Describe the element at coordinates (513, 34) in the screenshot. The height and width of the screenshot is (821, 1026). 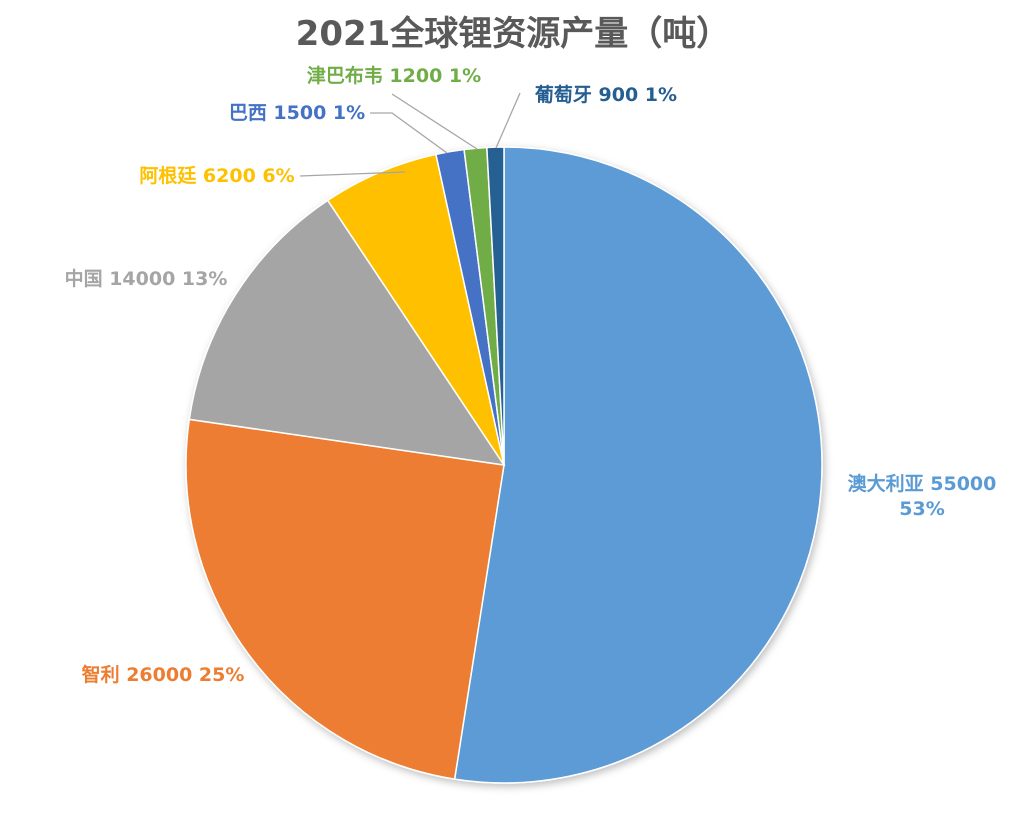
I see `chart-title: 2021全球锂资源产量（吨）` at that location.